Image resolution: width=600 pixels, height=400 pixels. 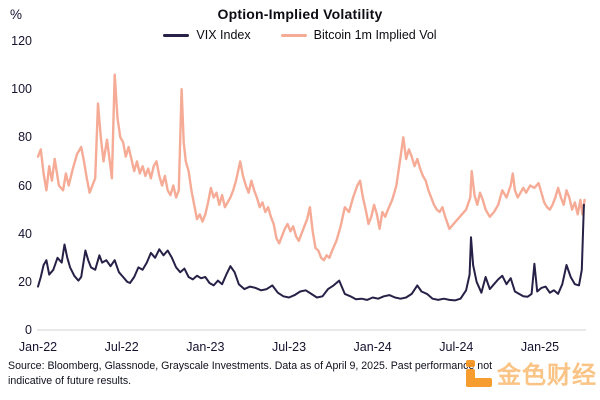 What do you see at coordinates (375, 35) in the screenshot?
I see `legend-label-bitcoin: Bitcoin 1m Implied Vol` at bounding box center [375, 35].